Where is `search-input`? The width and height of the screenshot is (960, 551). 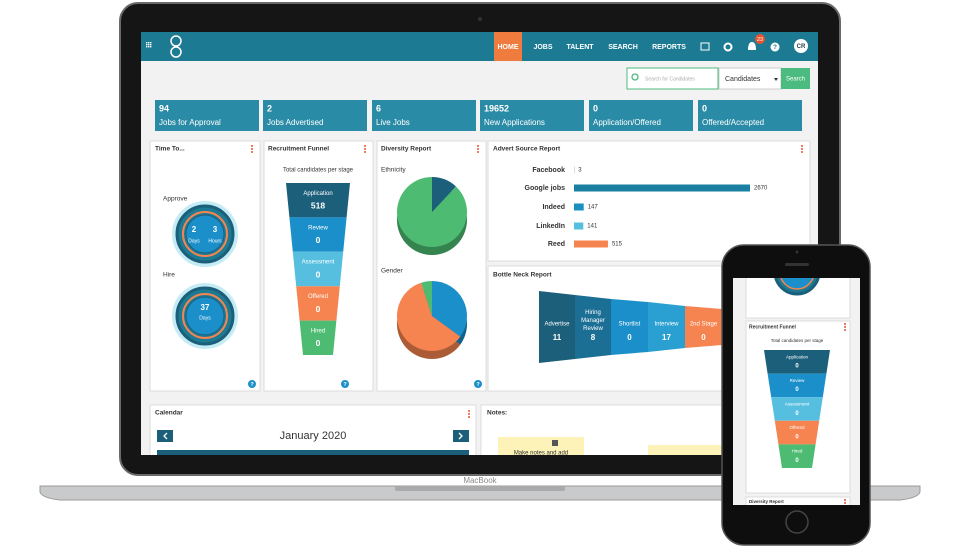 search-input is located at coordinates (672, 78).